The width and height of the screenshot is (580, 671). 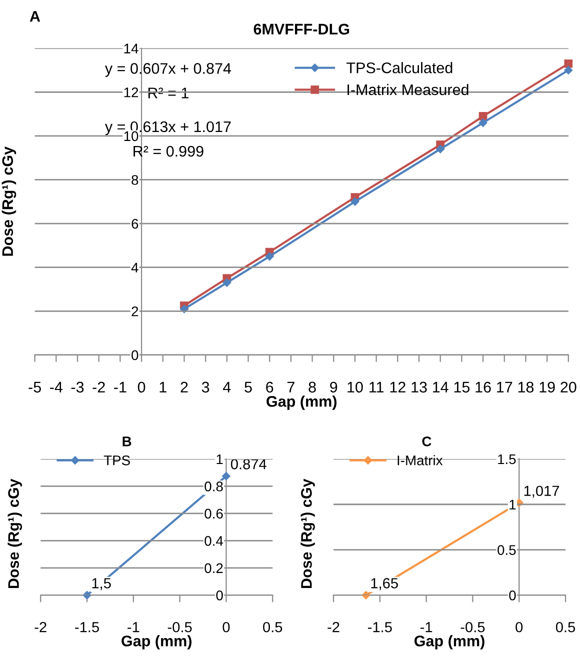 I want to click on y-tick-label: 4, so click(x=134, y=267).